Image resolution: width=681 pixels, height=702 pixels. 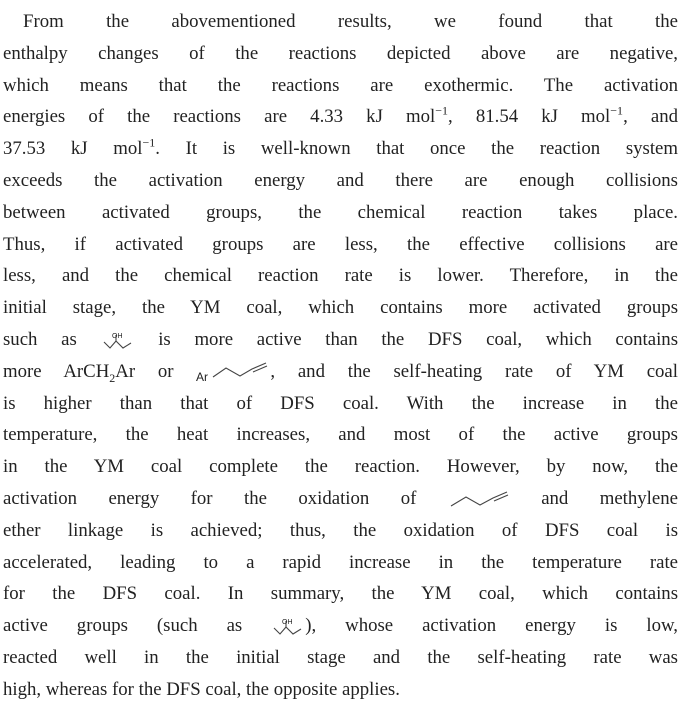 What do you see at coordinates (210, 498) in the screenshot?
I see `text: activation energy for the oxidation of` at bounding box center [210, 498].